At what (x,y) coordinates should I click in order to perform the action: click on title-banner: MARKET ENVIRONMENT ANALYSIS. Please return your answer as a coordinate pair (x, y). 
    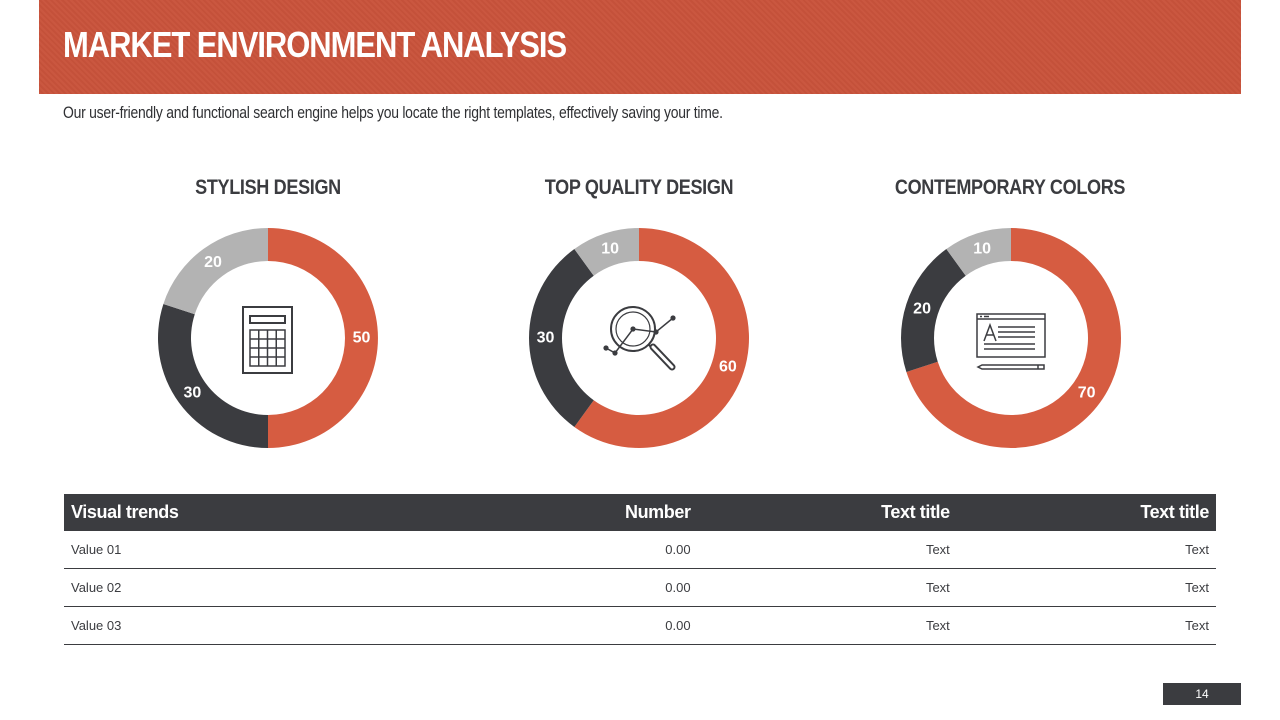
    Looking at the image, I should click on (640, 47).